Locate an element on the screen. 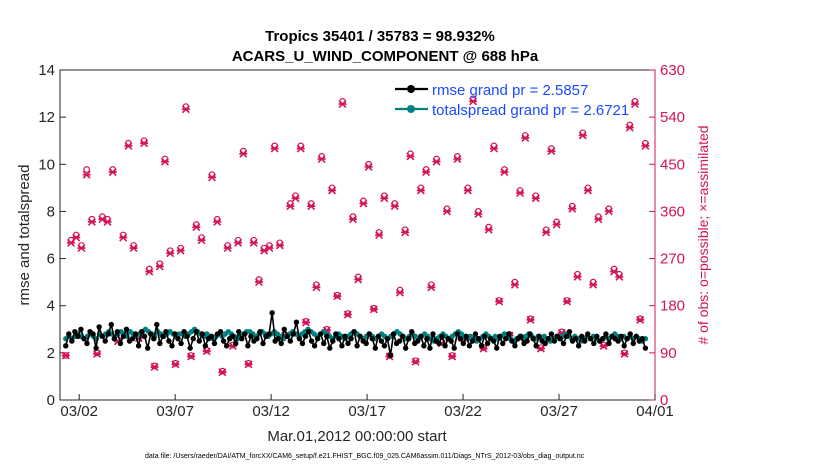  x-tick-label: 03/07 is located at coordinates (175, 411).